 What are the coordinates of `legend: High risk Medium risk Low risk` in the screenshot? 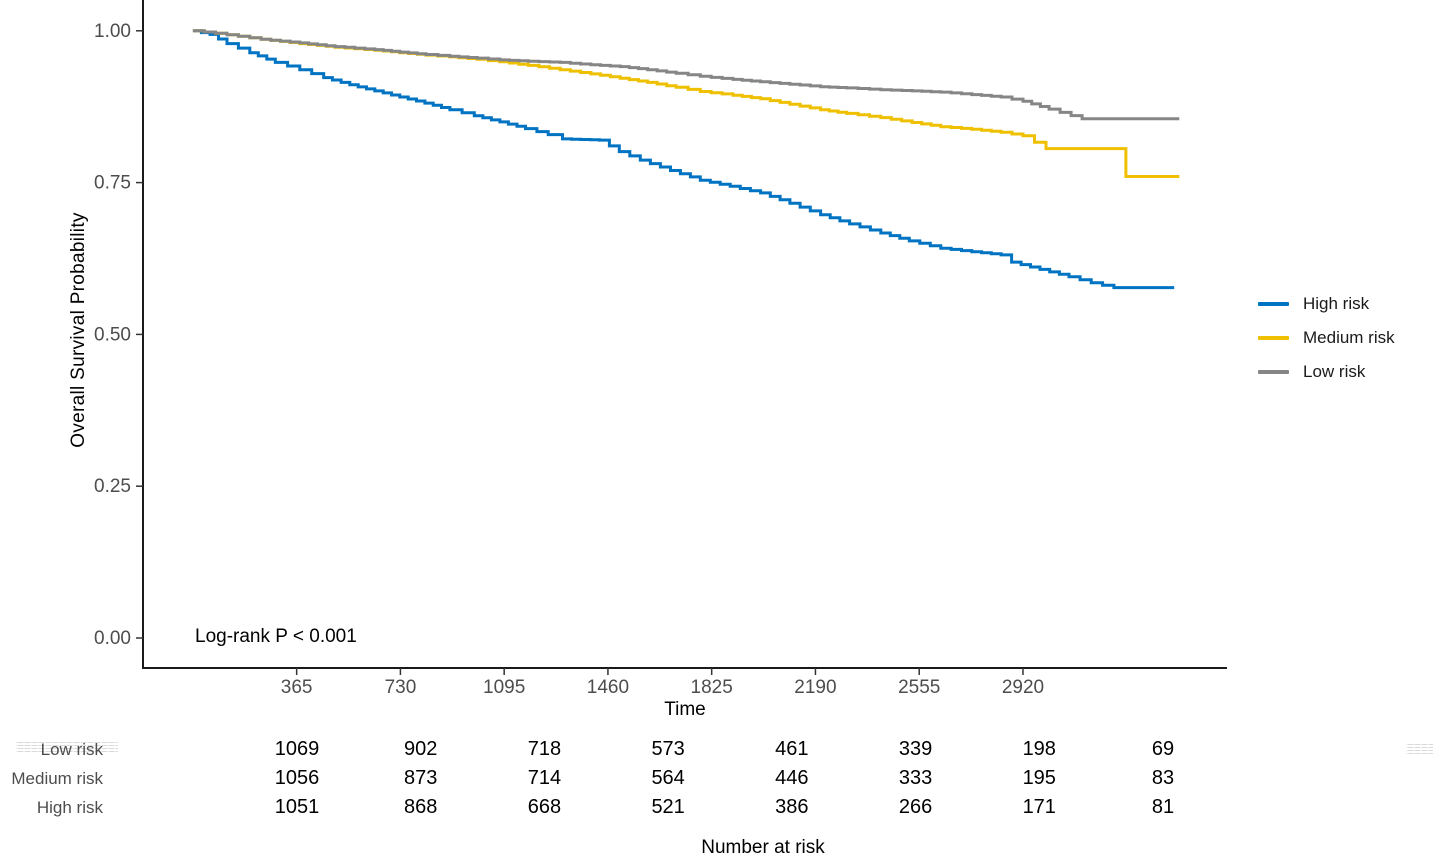 It's located at (1326, 338).